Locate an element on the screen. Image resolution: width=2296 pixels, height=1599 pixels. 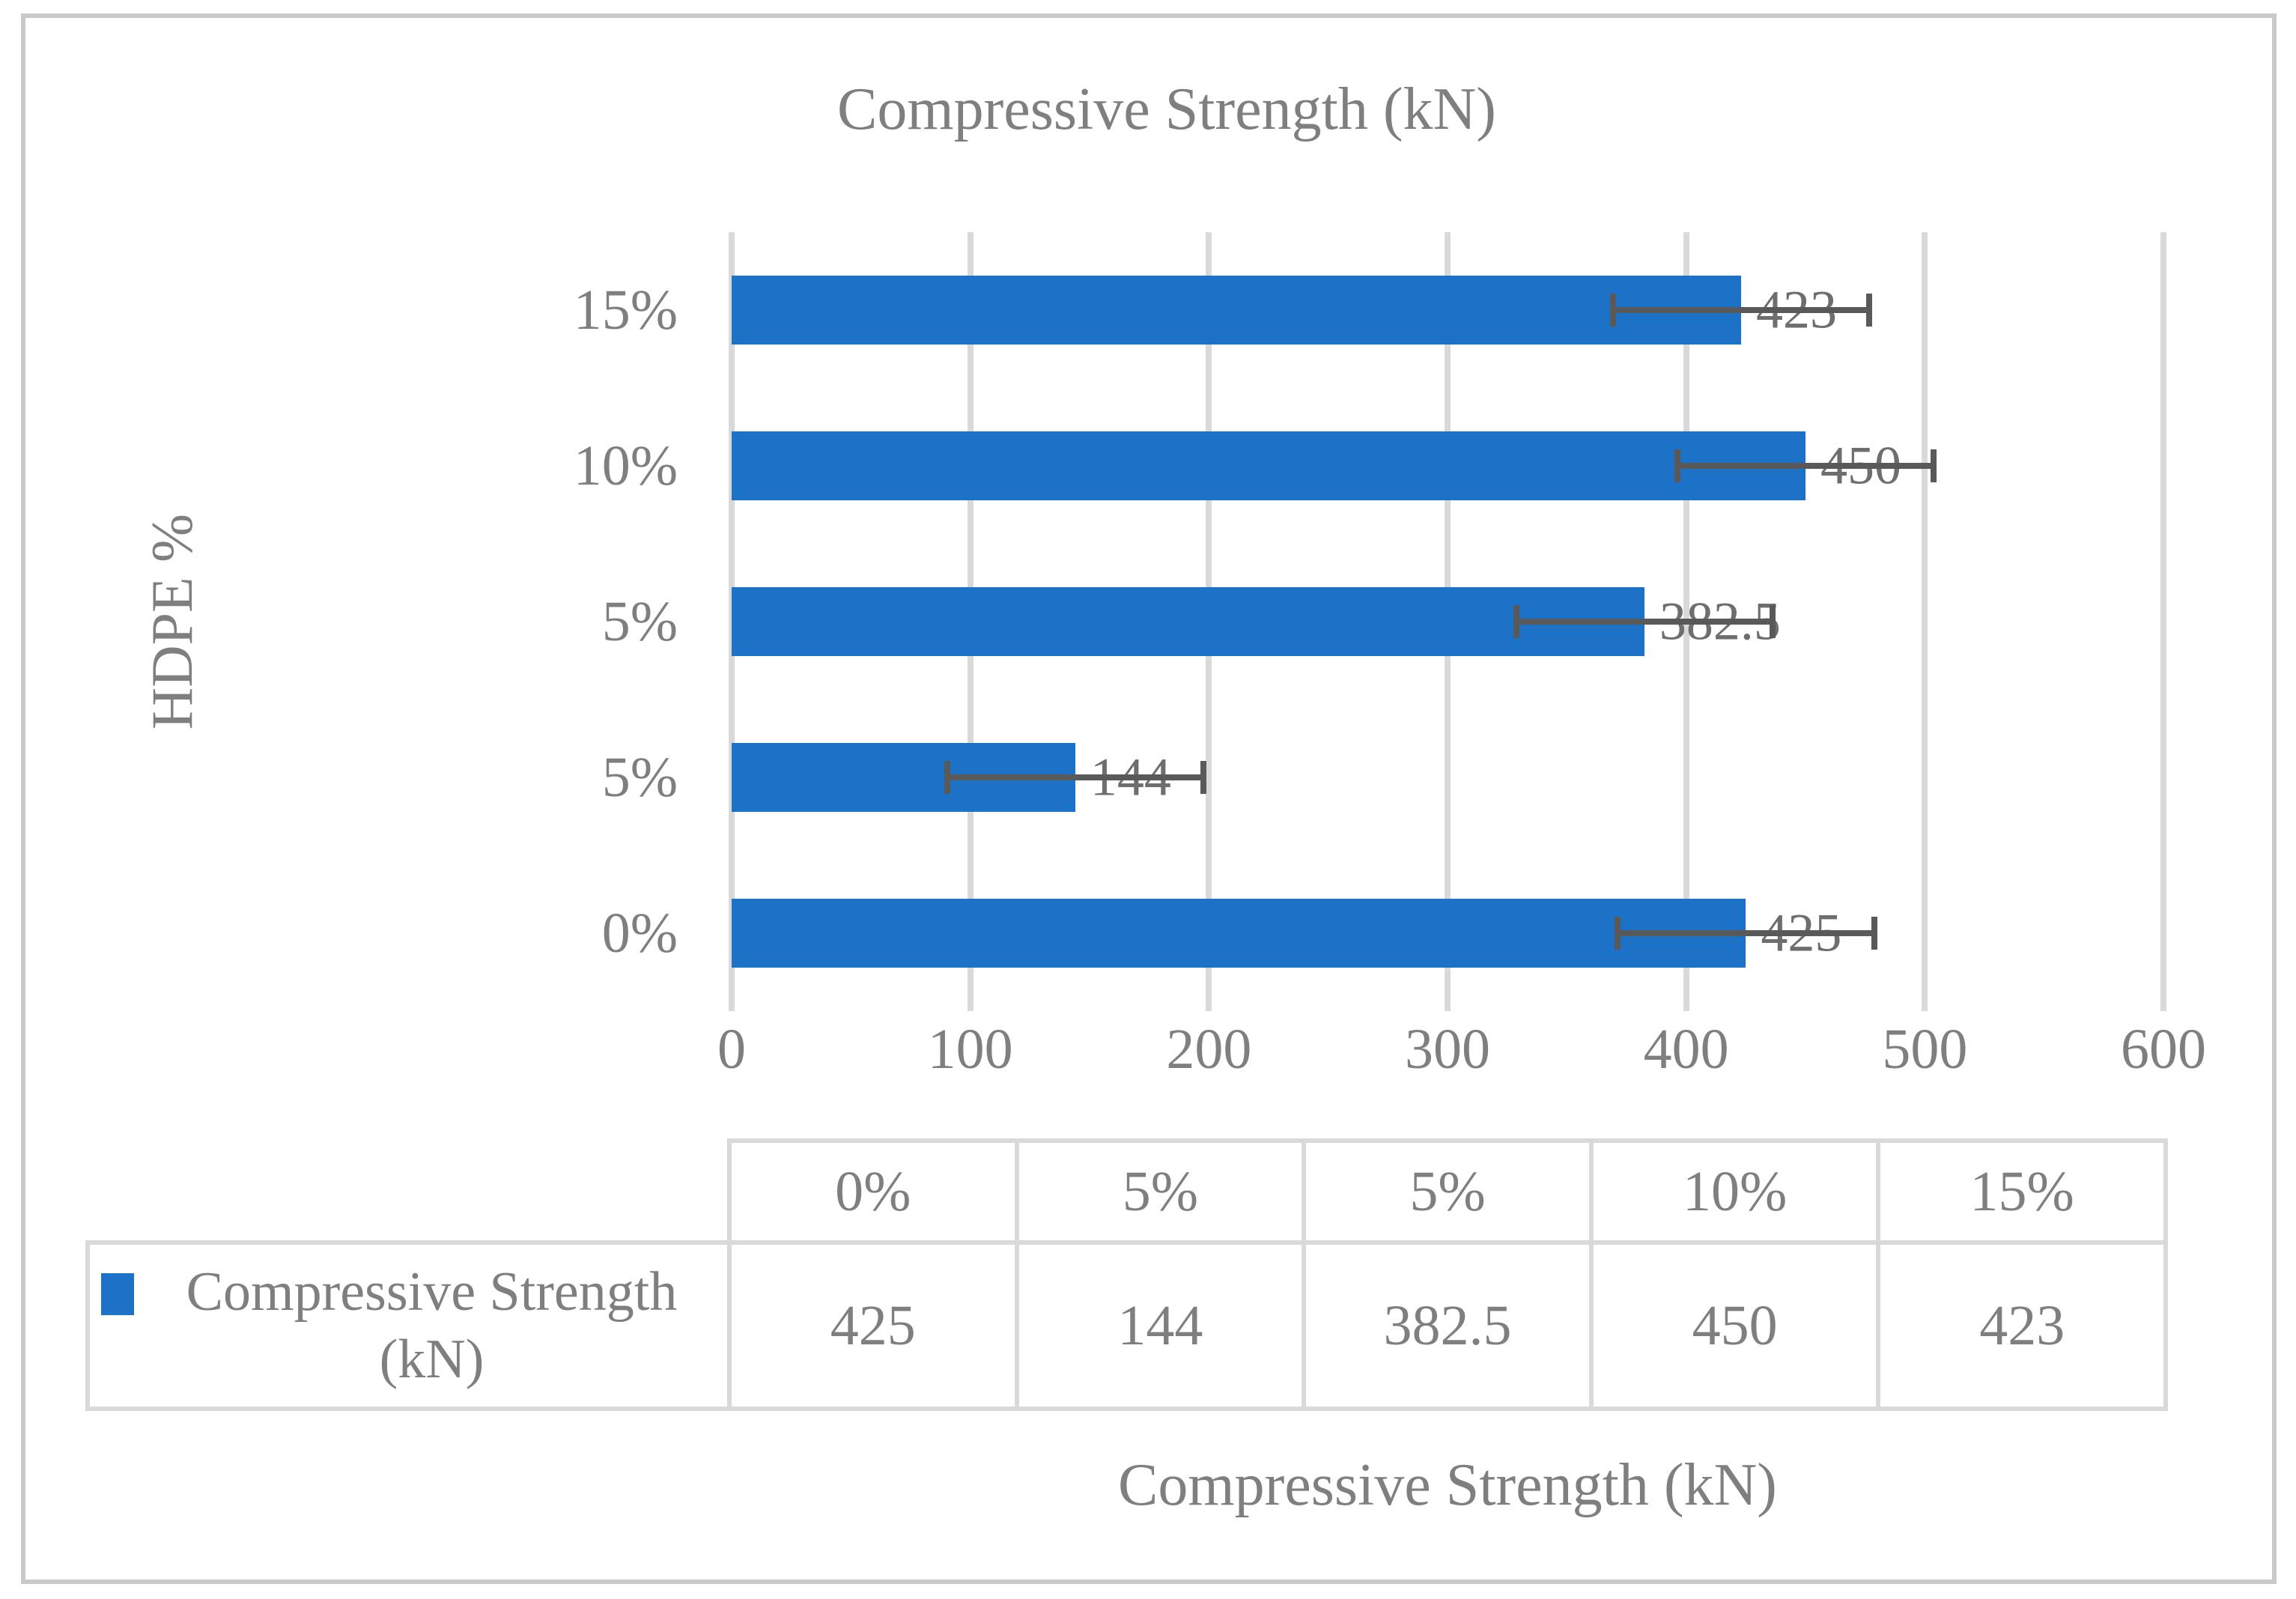
x-tick-label: 100 is located at coordinates (970, 1049).